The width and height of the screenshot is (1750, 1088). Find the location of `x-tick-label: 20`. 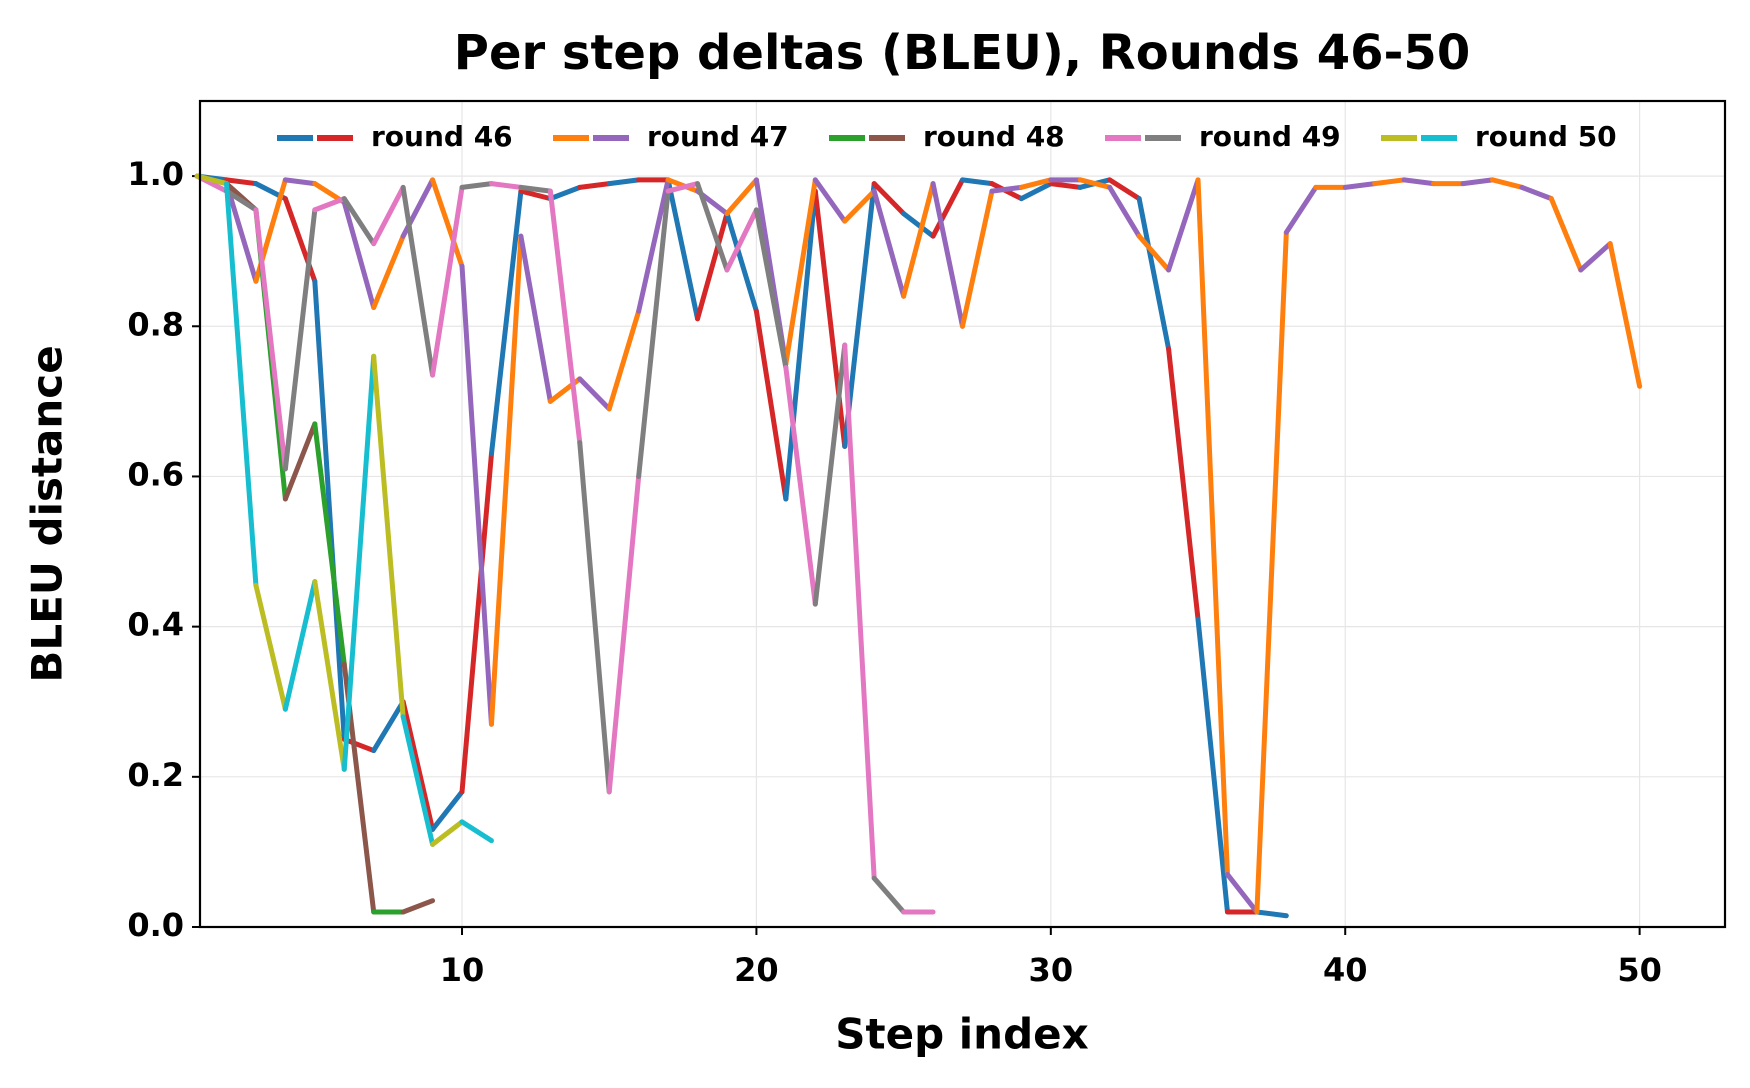

x-tick-label: 20 is located at coordinates (756, 970).